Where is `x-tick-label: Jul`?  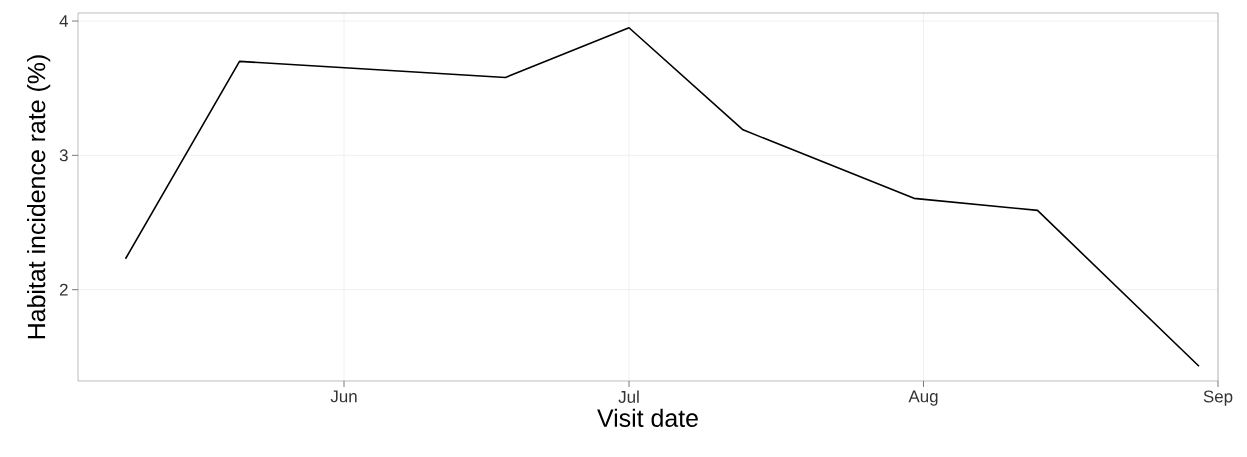 x-tick-label: Jul is located at coordinates (628, 396).